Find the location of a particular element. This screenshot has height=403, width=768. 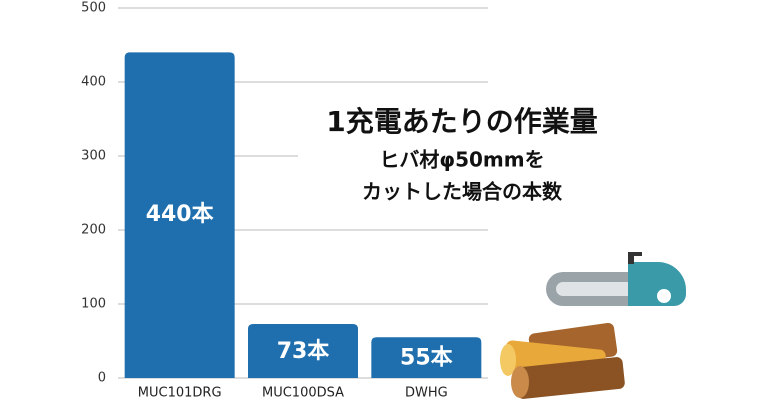

x-tick-label: MUC100DSA is located at coordinates (303, 393).